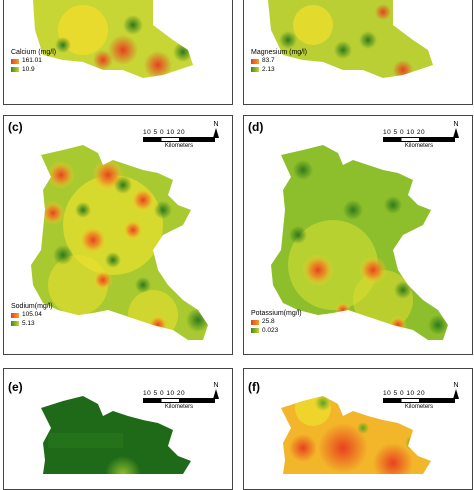  What do you see at coordinates (15, 127) in the screenshot?
I see `panel-label-c: (c)` at bounding box center [15, 127].